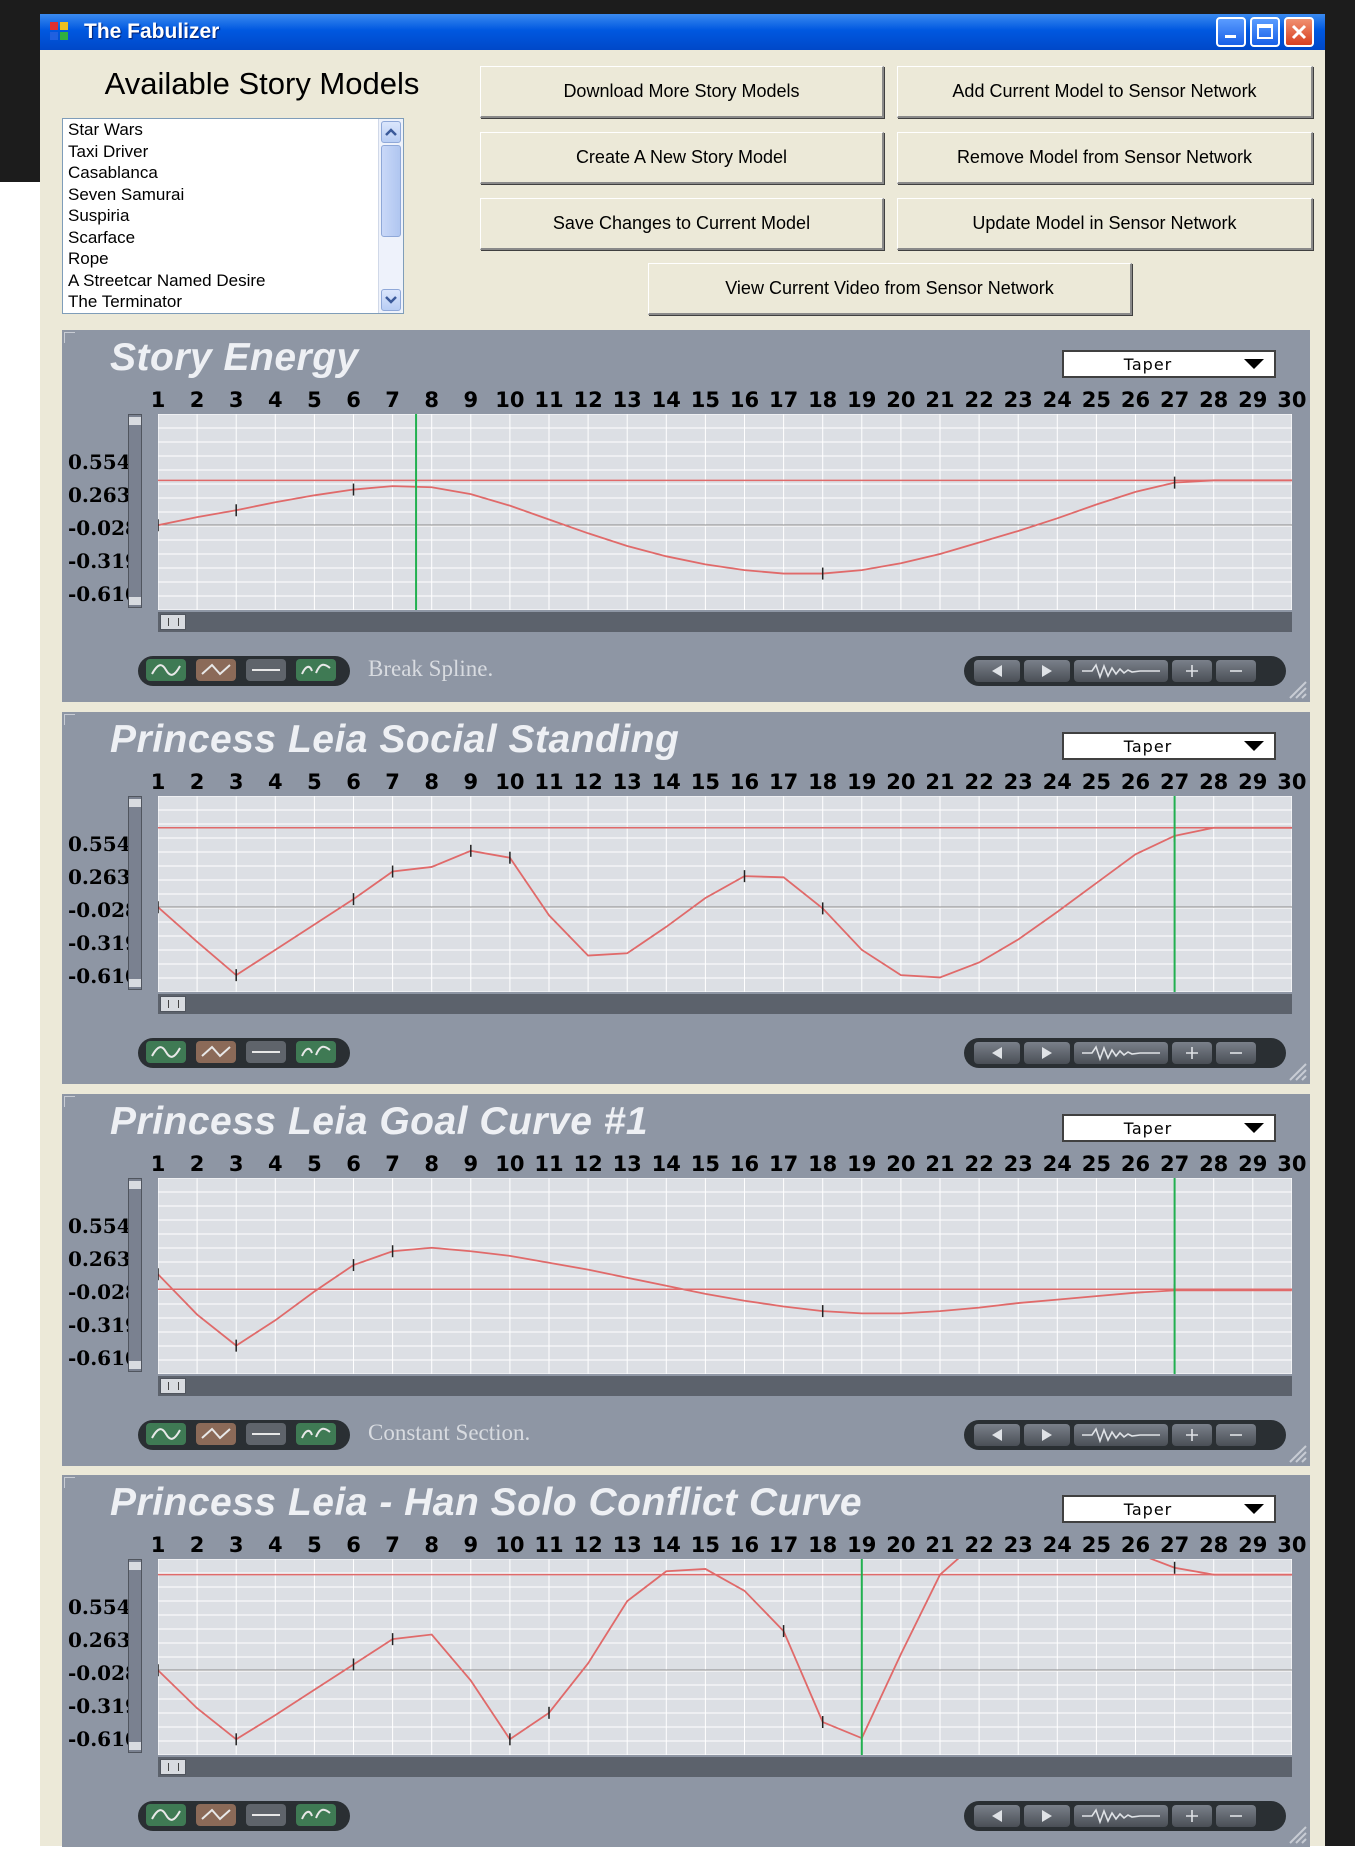 This screenshot has height=1850, width=1355. What do you see at coordinates (1096, 400) in the screenshot?
I see `x-tick-label: 25` at bounding box center [1096, 400].